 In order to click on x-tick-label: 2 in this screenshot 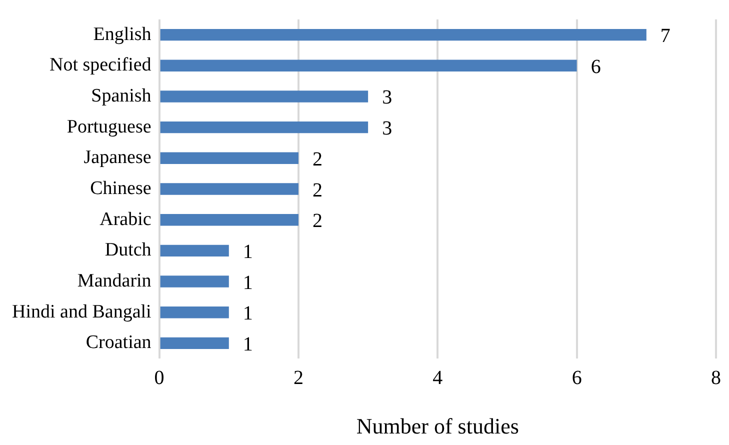, I will do `click(298, 377)`.